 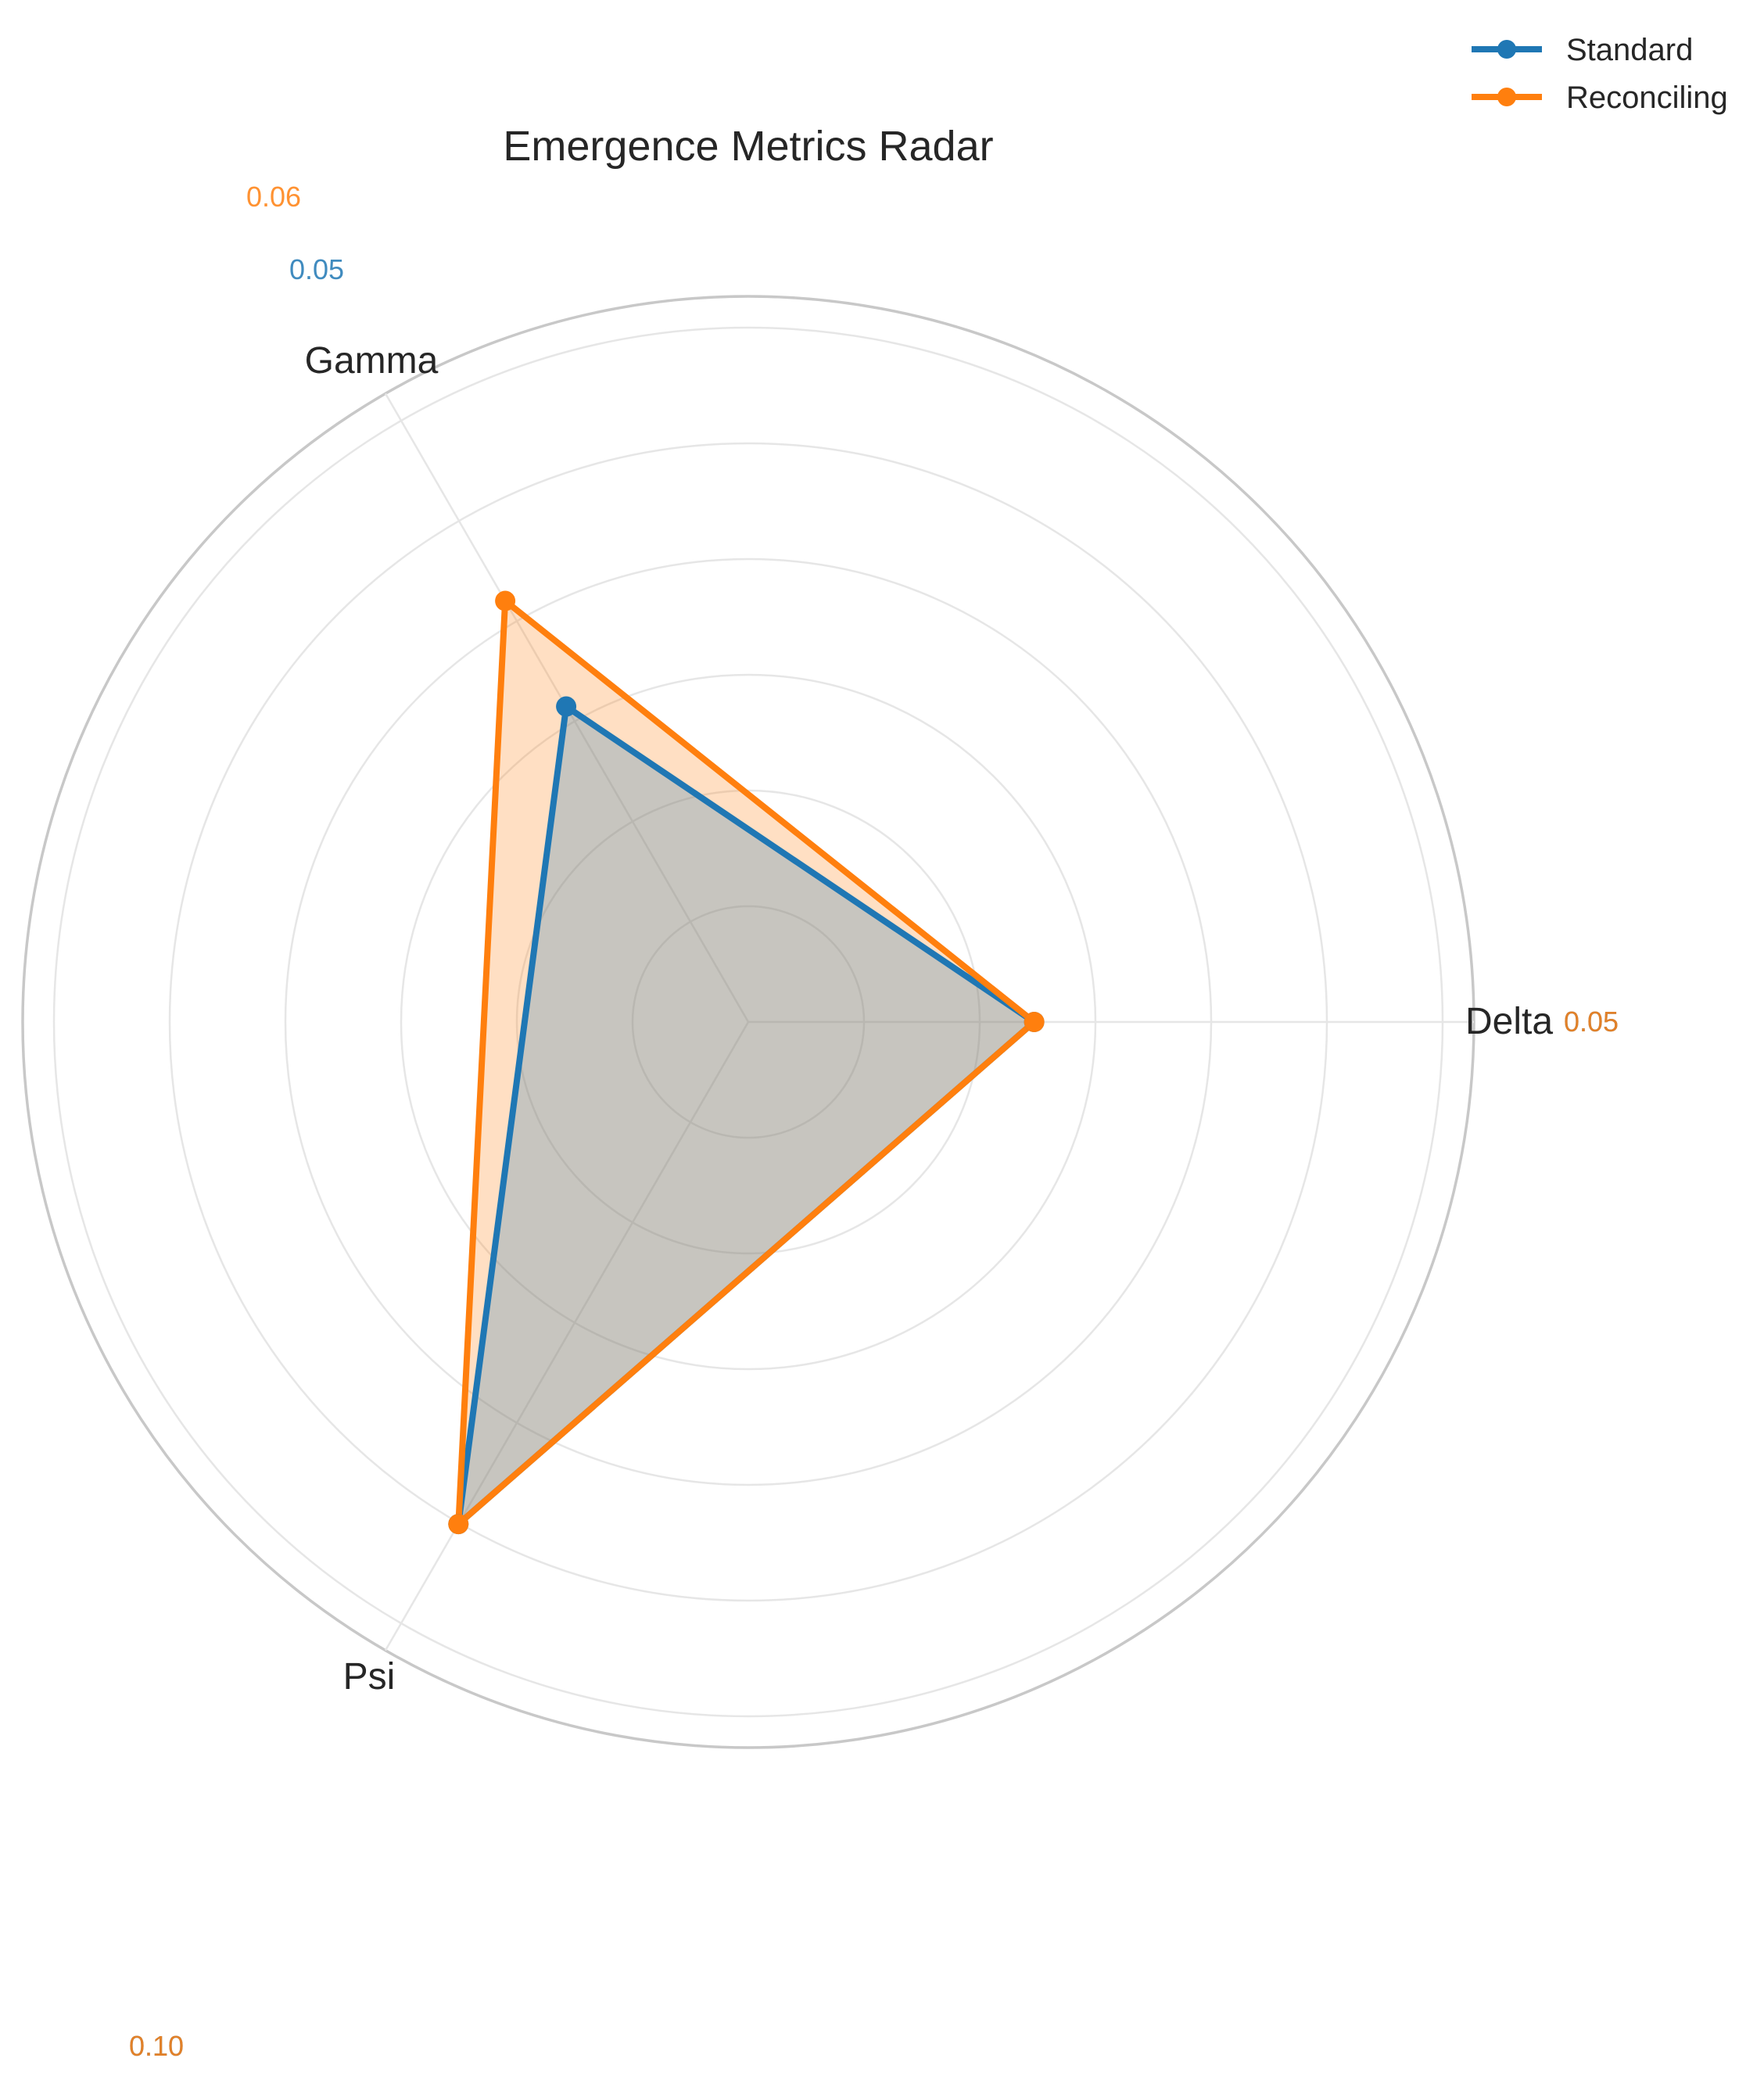 What do you see at coordinates (1509, 1022) in the screenshot?
I see `axis-label-delta: Delta` at bounding box center [1509, 1022].